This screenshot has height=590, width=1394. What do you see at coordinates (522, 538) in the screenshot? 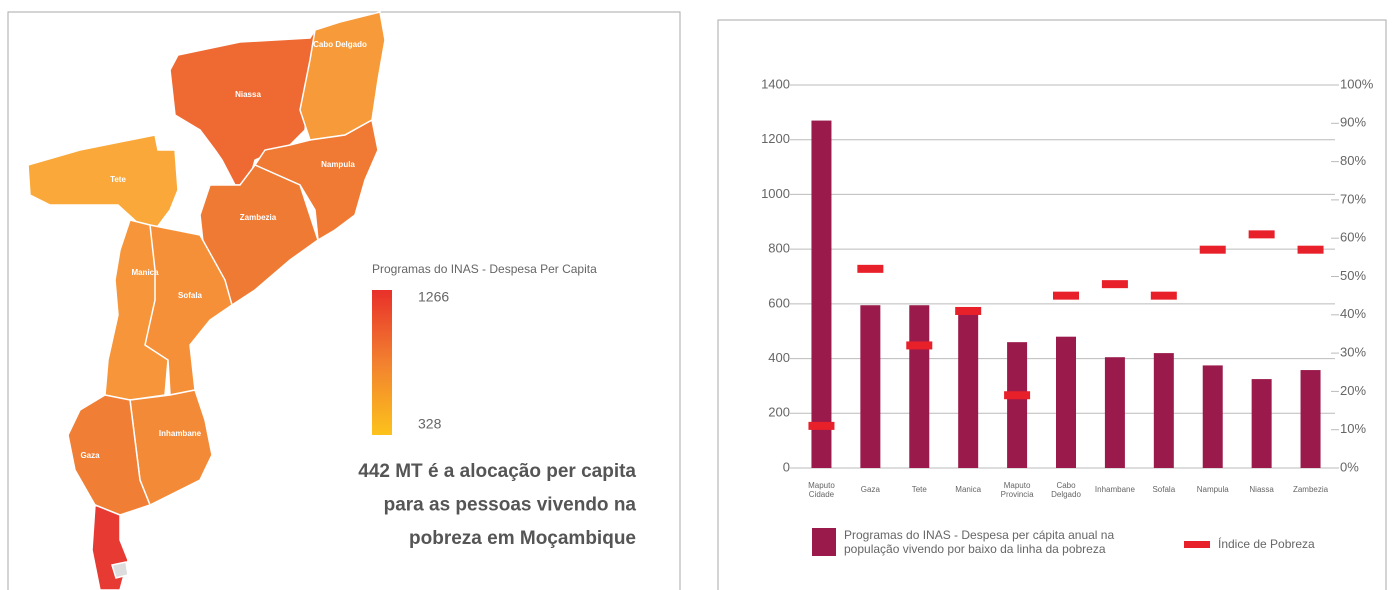
I see `annotation-line: pobreza em Moçambique` at bounding box center [522, 538].